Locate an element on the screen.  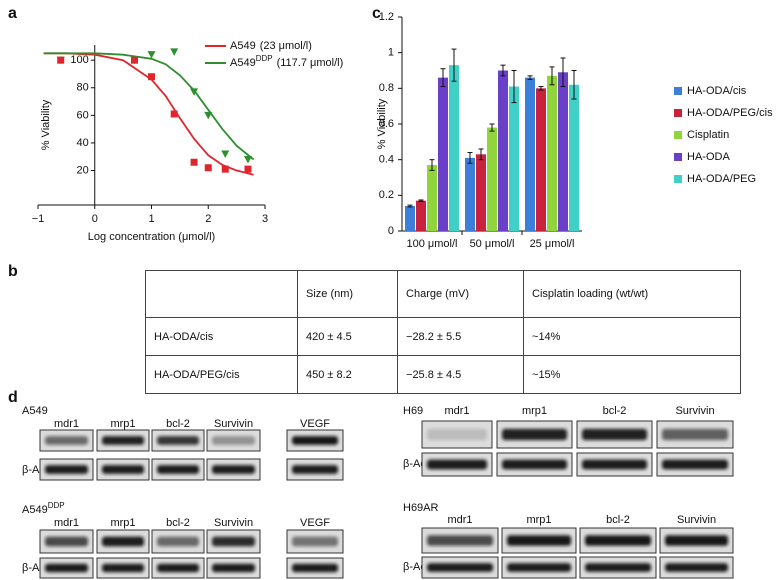
legend-ic50: (23 μmol/l) is located at coordinates (286, 46).